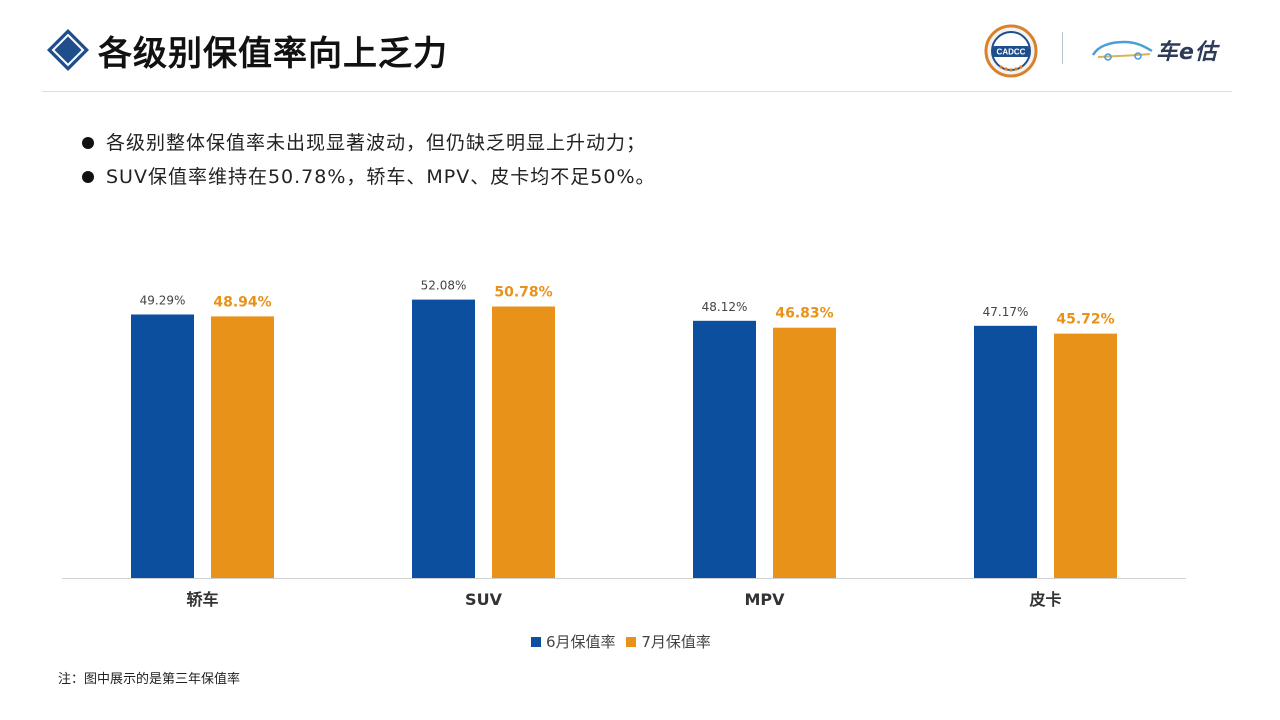 Image resolution: width=1280 pixels, height=720 pixels. Describe the element at coordinates (676, 642) in the screenshot. I see `legend-label-july: 7月保值率` at that location.